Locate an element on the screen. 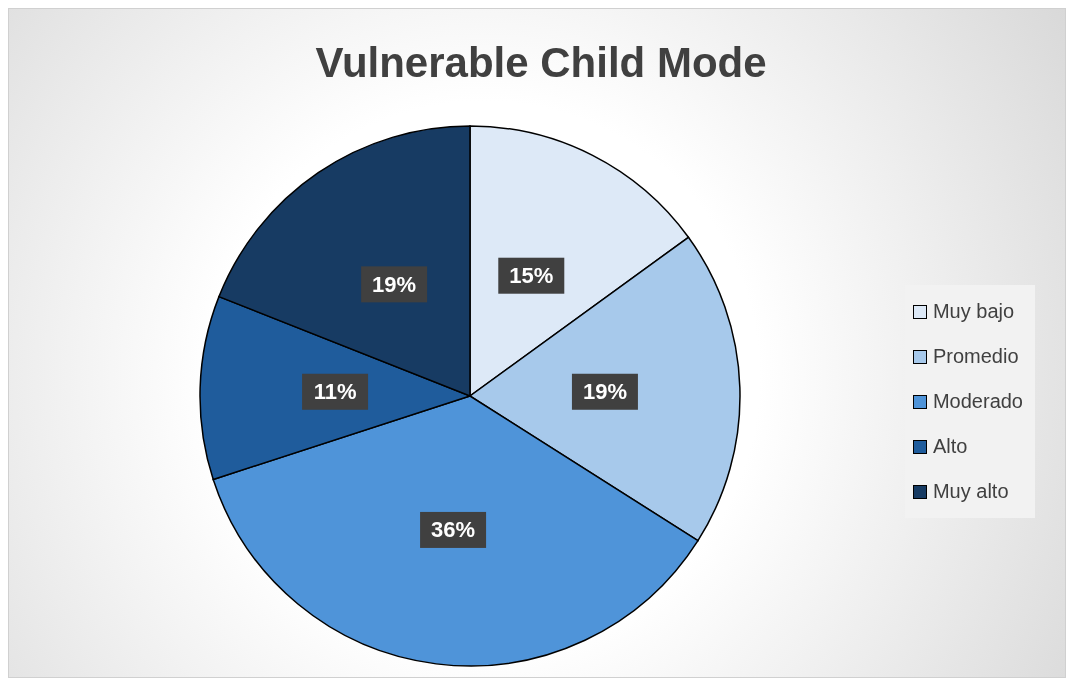 The height and width of the screenshot is (684, 1072). chart-title: Vulnerable Child Mode is located at coordinates (541, 63).